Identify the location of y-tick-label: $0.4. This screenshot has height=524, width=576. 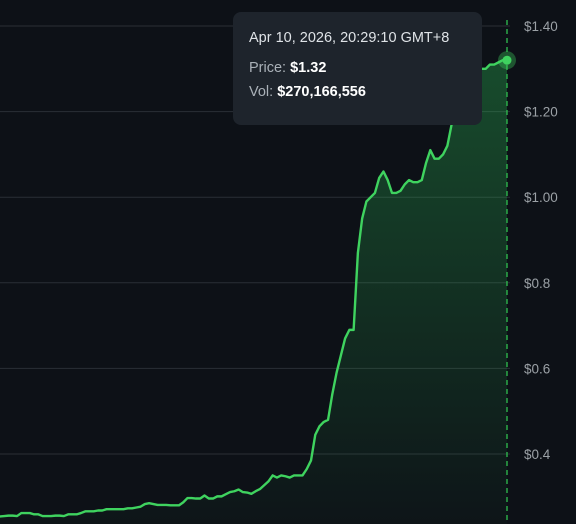
(537, 454).